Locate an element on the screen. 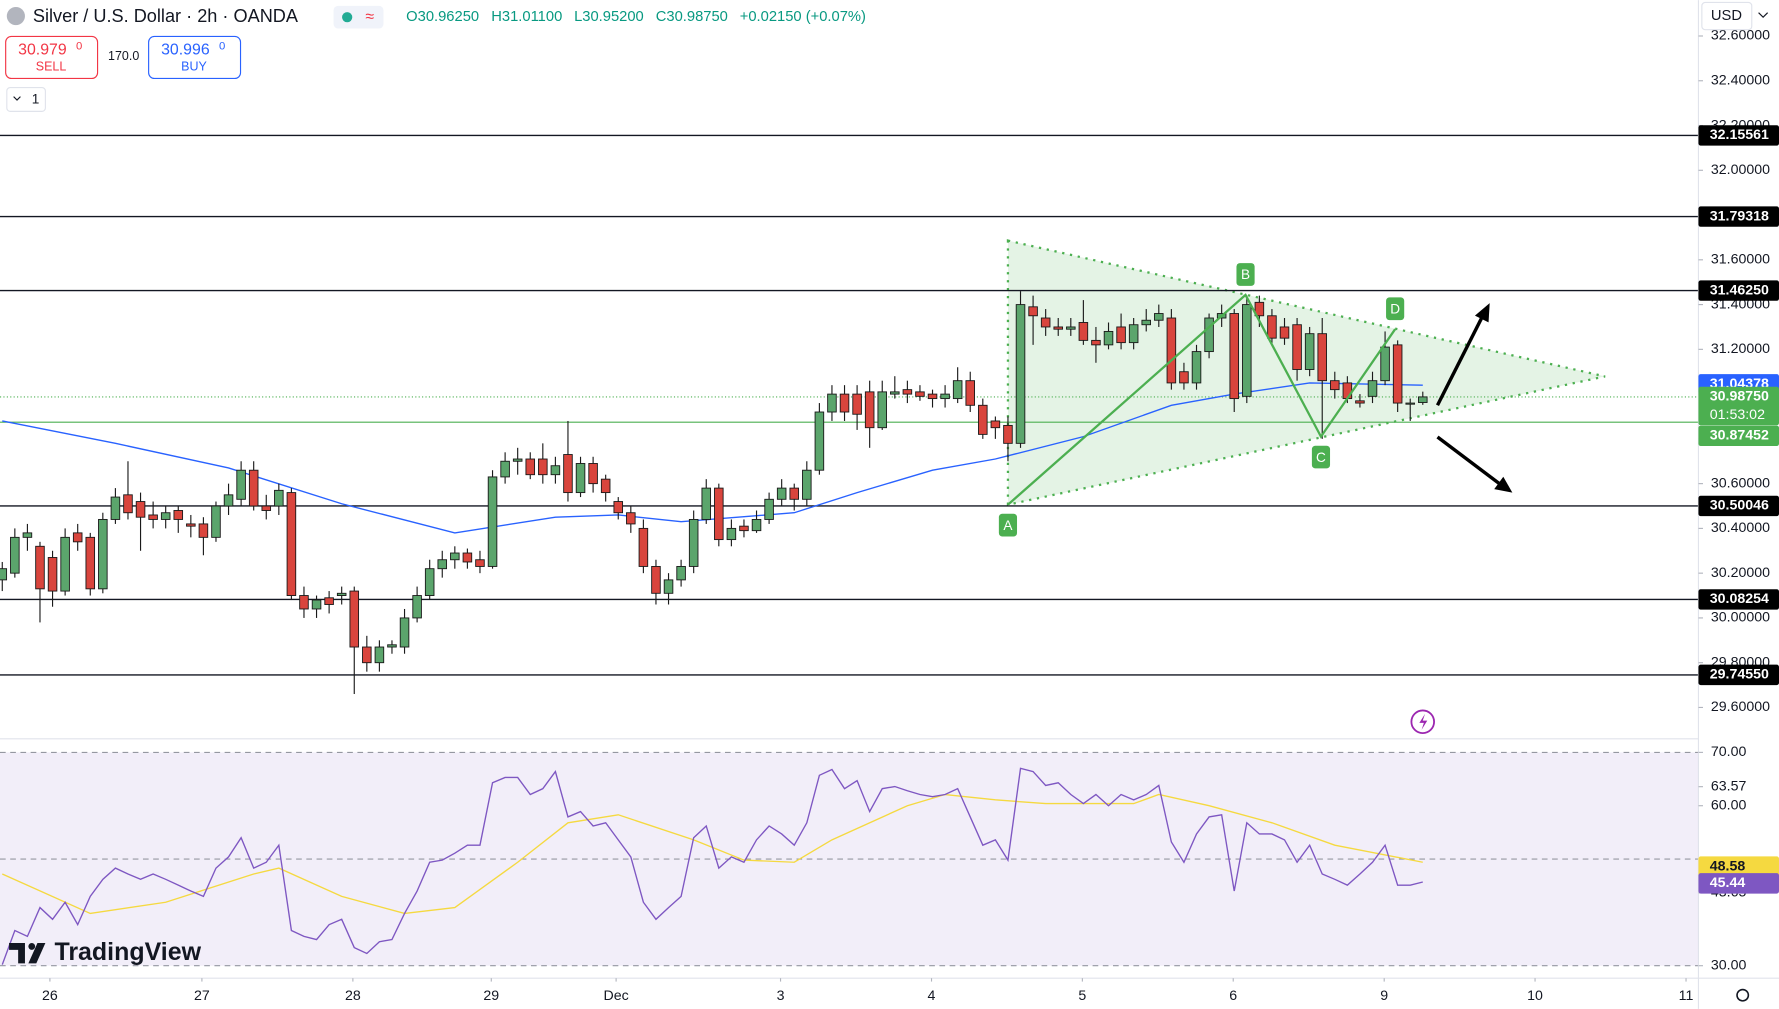  currency: USD is located at coordinates (1726, 16).